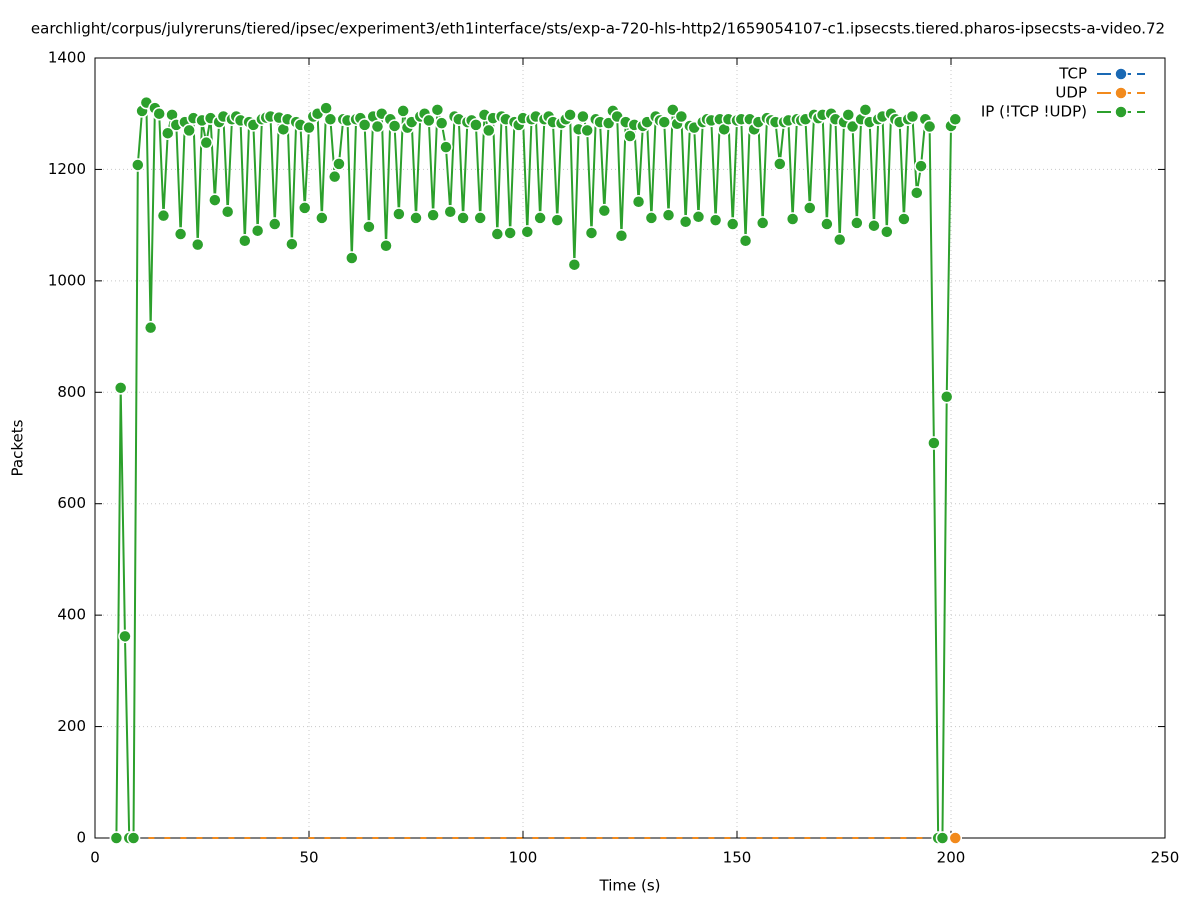  I want to click on y-tick-label: 800, so click(71, 392).